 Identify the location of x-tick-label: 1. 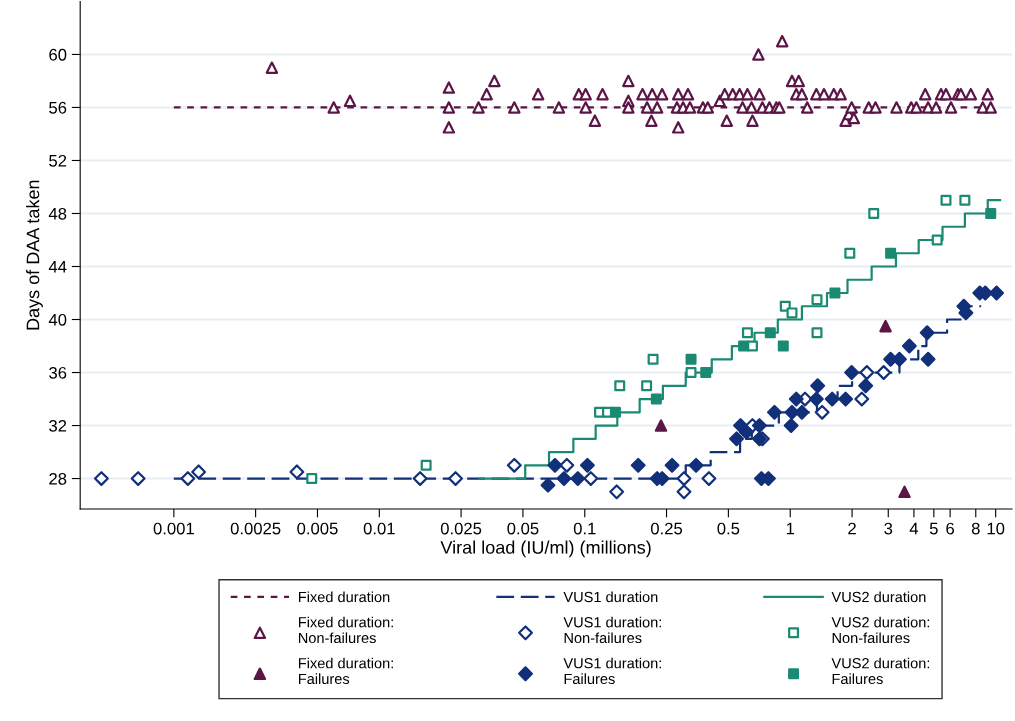
(790, 528).